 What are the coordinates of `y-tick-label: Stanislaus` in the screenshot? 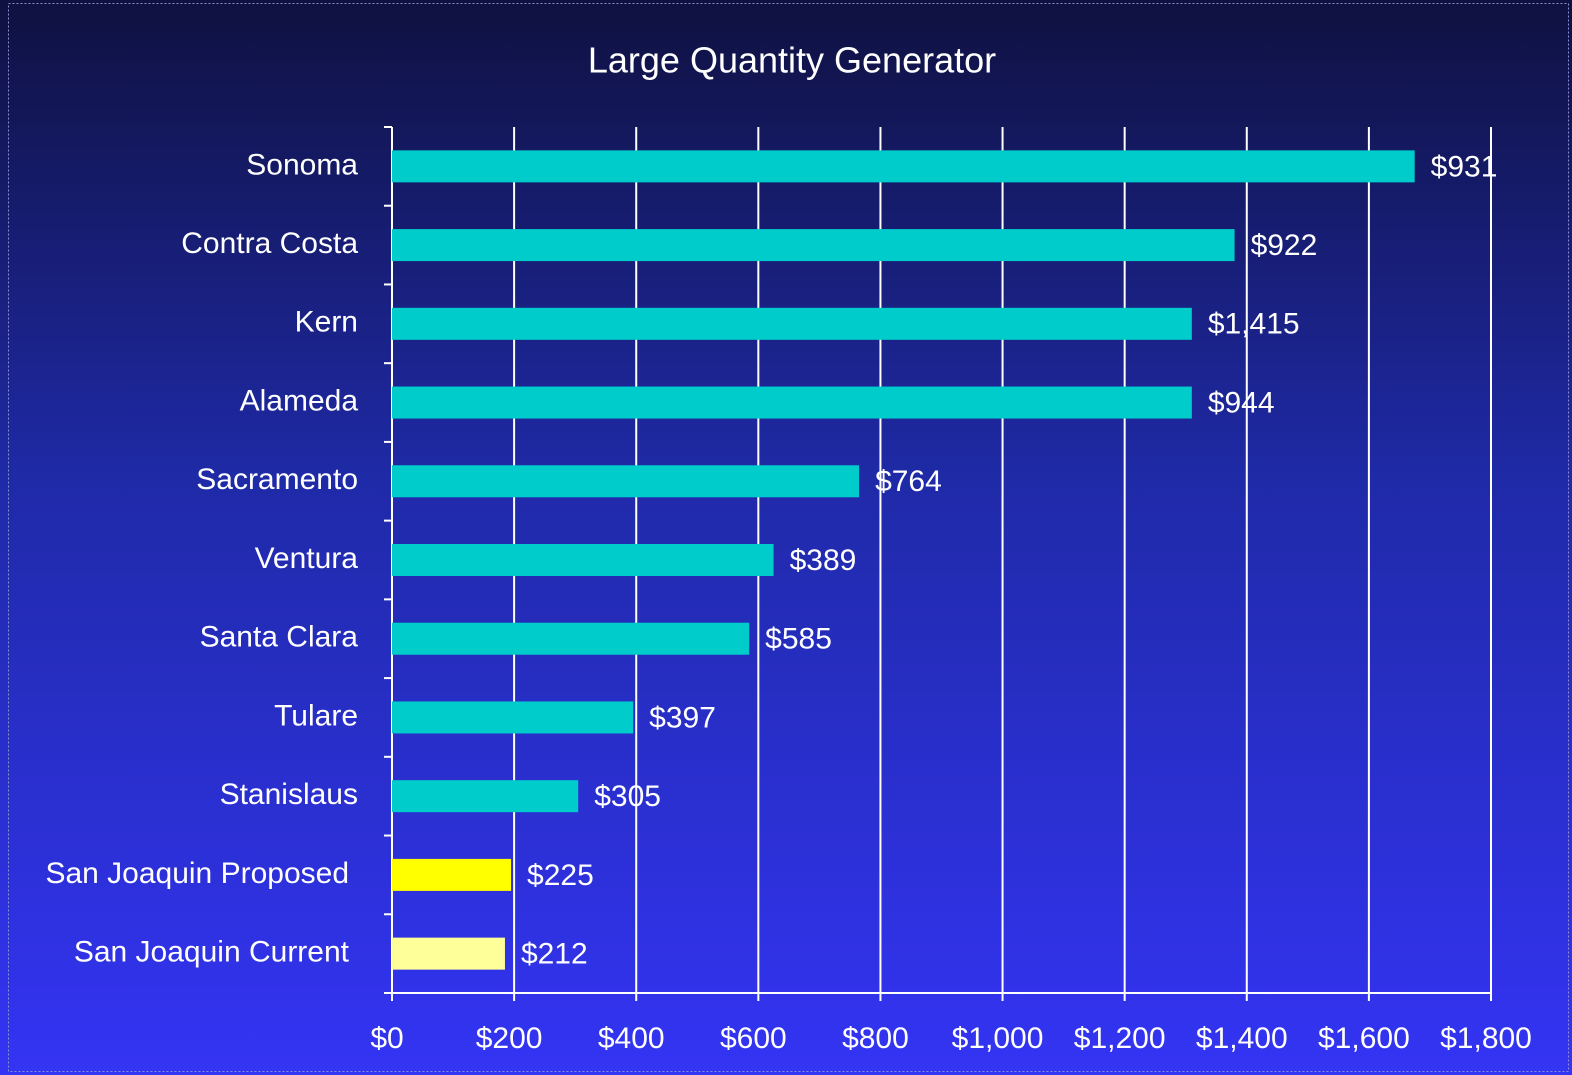 It's located at (289, 794).